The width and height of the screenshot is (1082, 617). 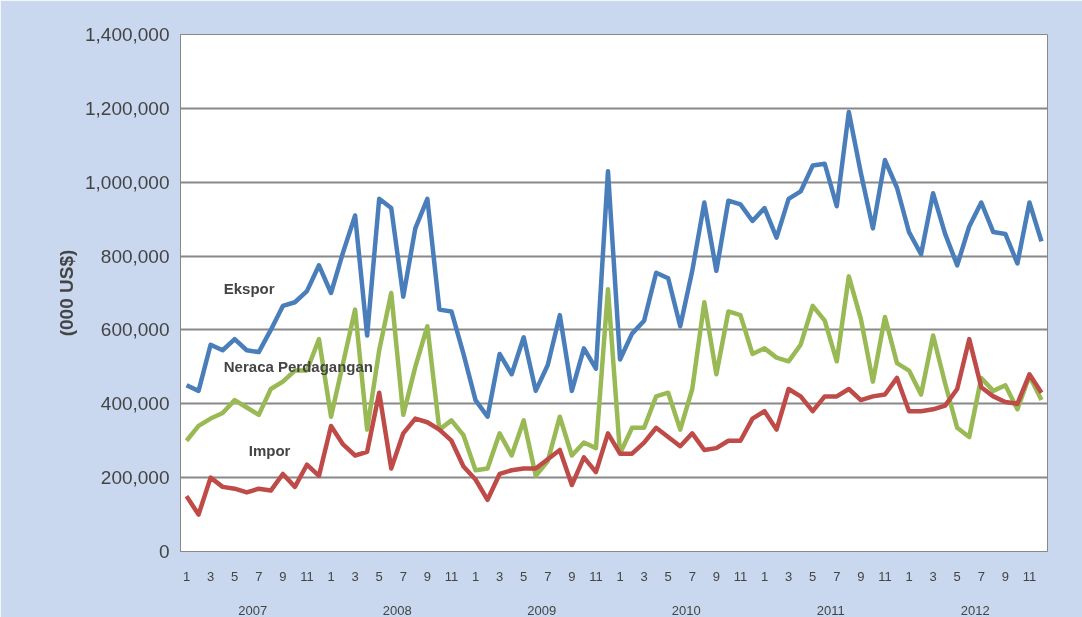 I want to click on y-tick-label: 1,400,000, so click(x=127, y=34).